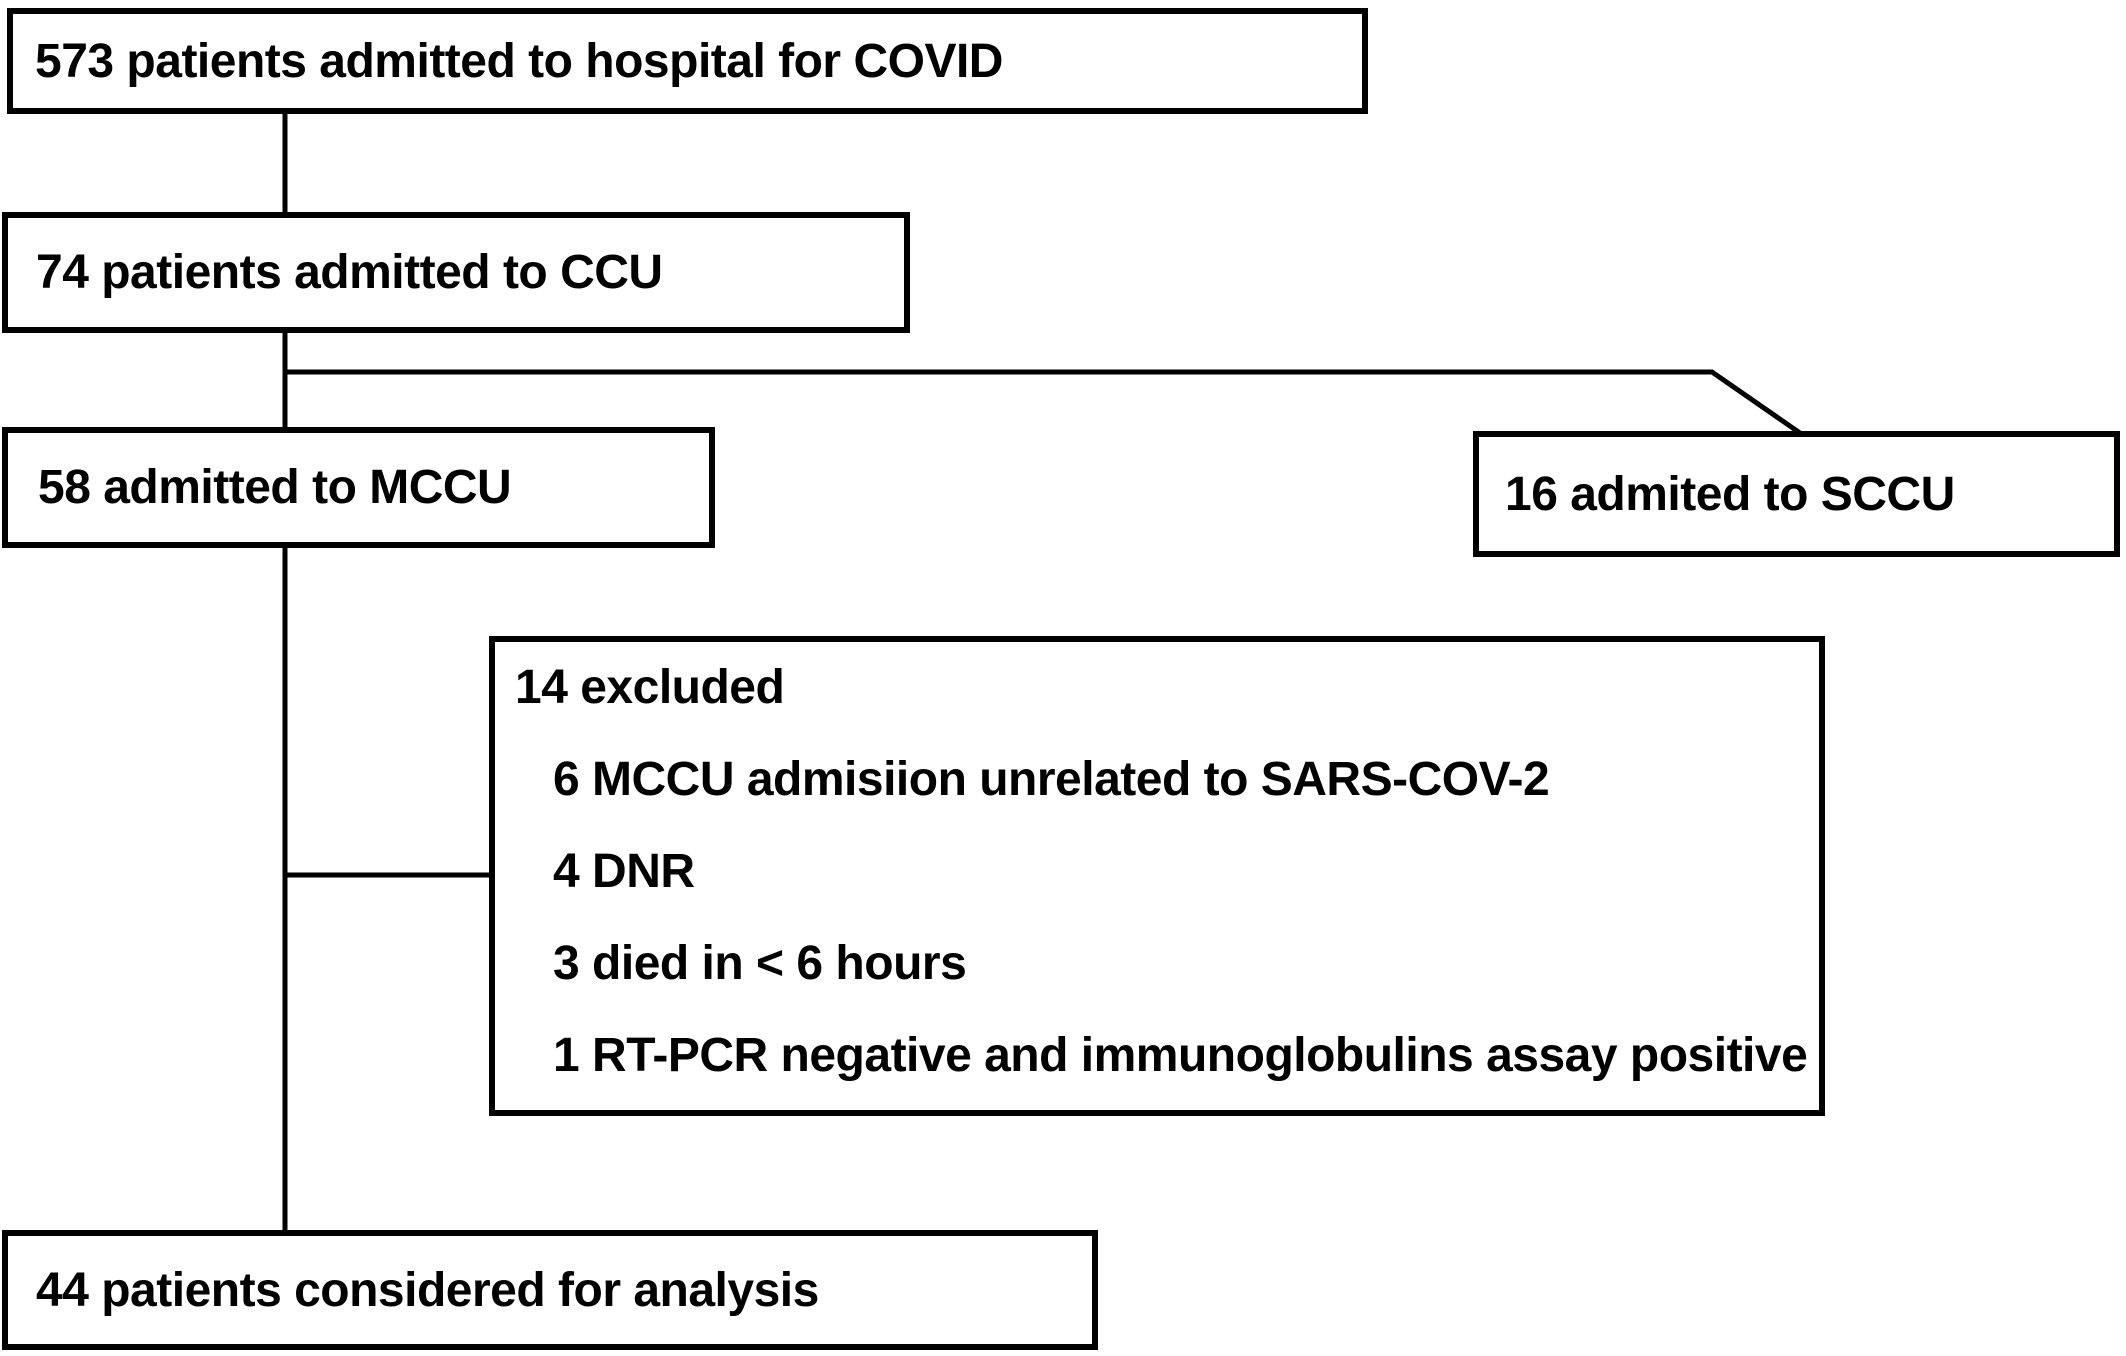  What do you see at coordinates (650, 687) in the screenshot?
I see `excluded-title: 14 excluded` at bounding box center [650, 687].